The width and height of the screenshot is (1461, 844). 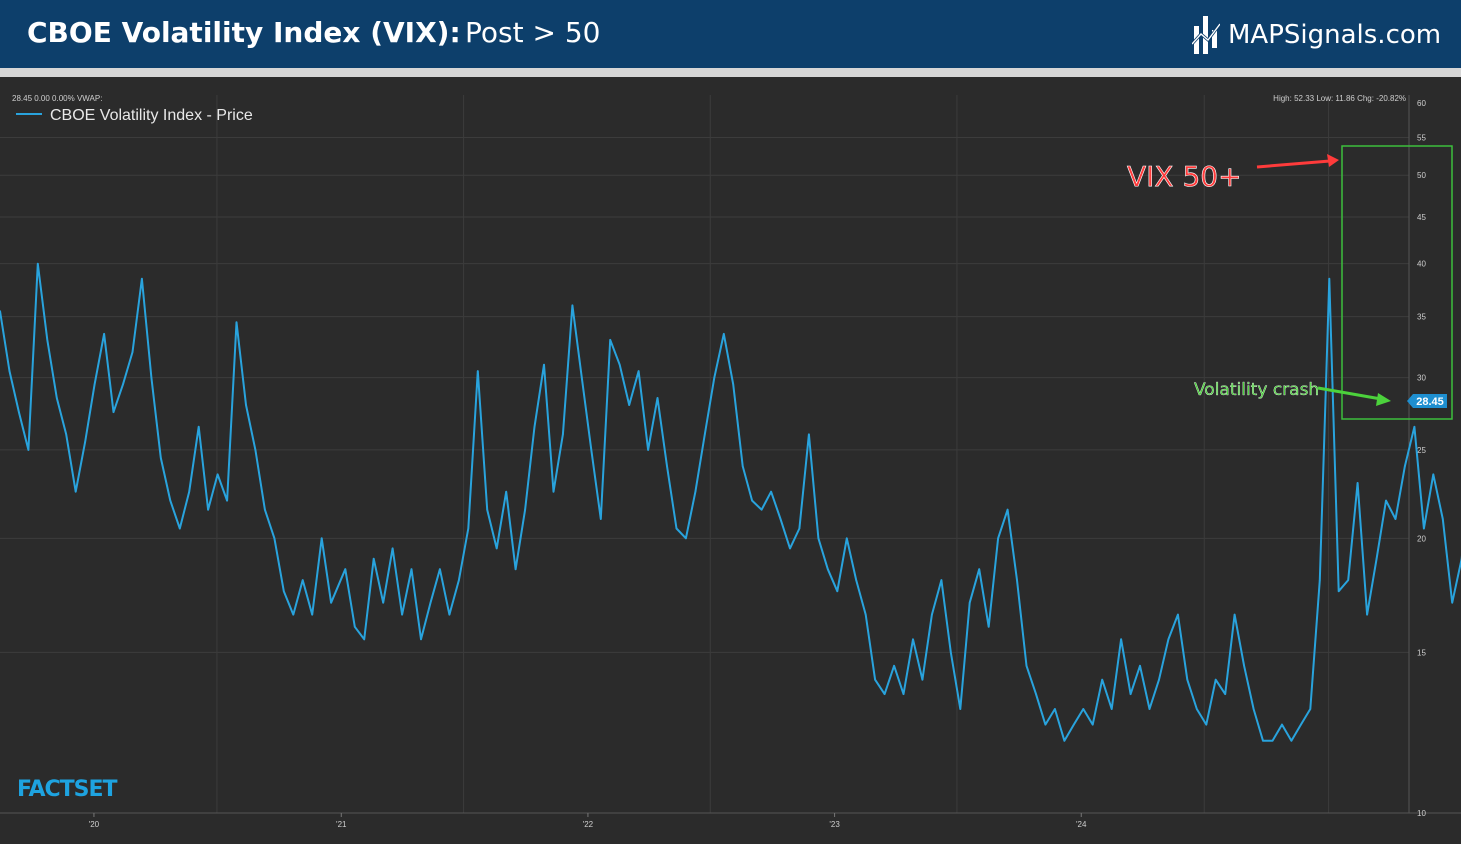 I want to click on annotation-crash: Volatility crash, so click(x=1256, y=390).